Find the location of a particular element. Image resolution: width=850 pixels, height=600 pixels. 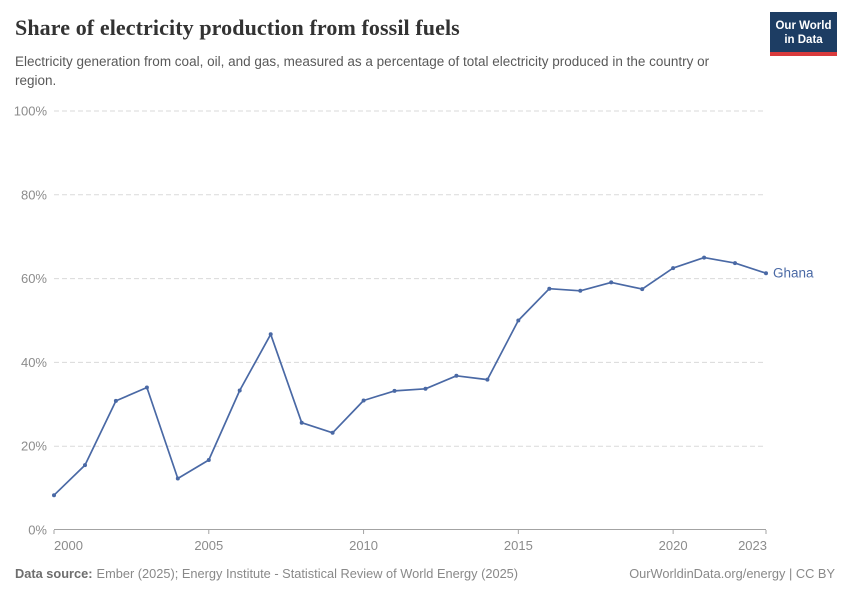

y-axis-tick-label: 0% is located at coordinates (37, 530).